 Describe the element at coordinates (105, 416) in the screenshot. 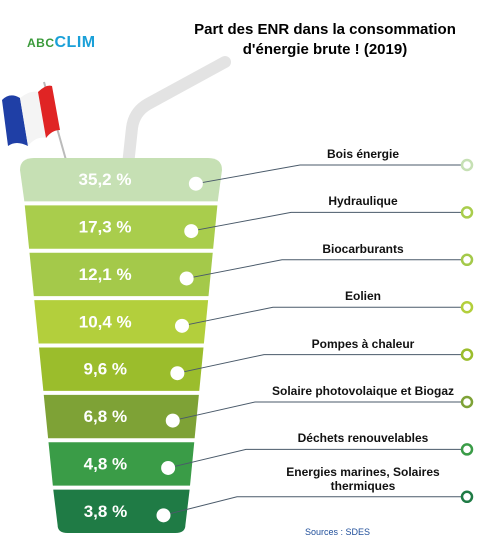

I see `value-label: 6,8 %` at that location.